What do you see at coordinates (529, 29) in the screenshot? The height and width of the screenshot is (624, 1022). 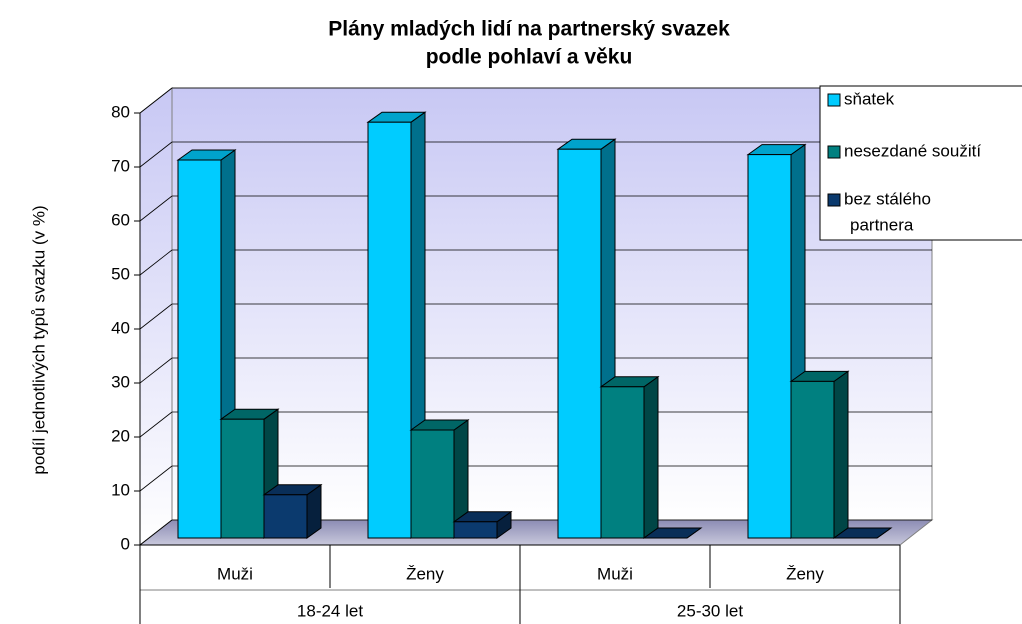 I see `chart-title: Plány mladých lidí na partnerský svazek` at bounding box center [529, 29].